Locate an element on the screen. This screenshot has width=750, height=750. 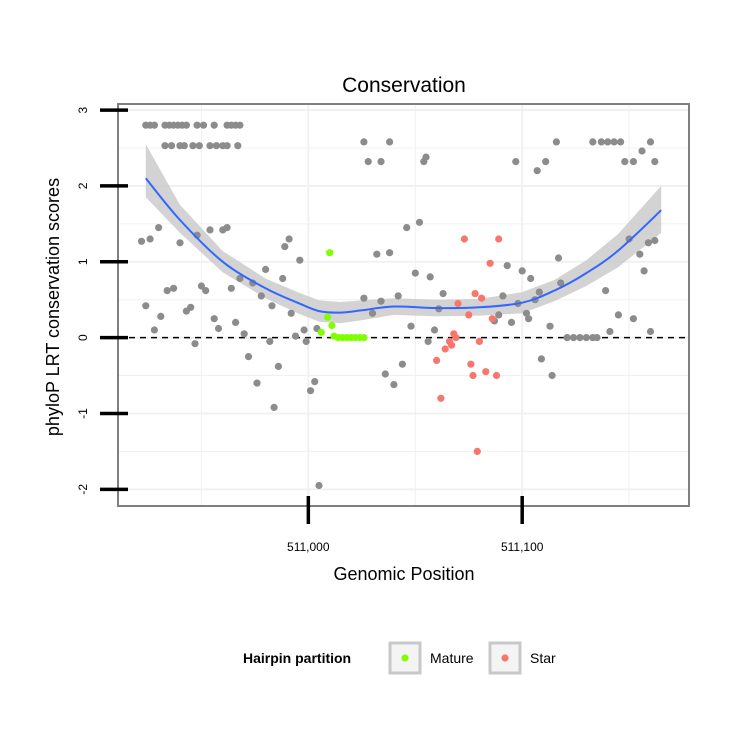
x-tick-label: 511,000 is located at coordinates (308, 547).